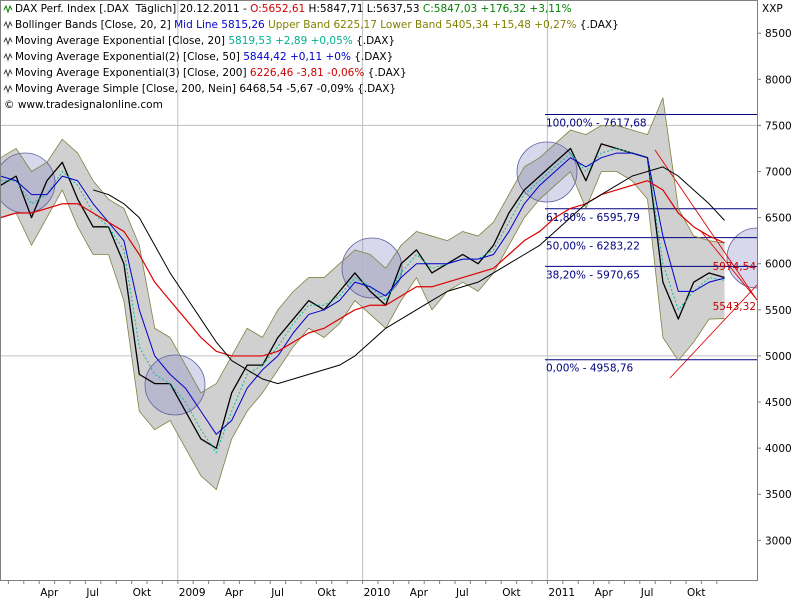 The image size is (800, 600). I want to click on header-segment: 6226,46 -3,81 -0,06%, so click(307, 73).